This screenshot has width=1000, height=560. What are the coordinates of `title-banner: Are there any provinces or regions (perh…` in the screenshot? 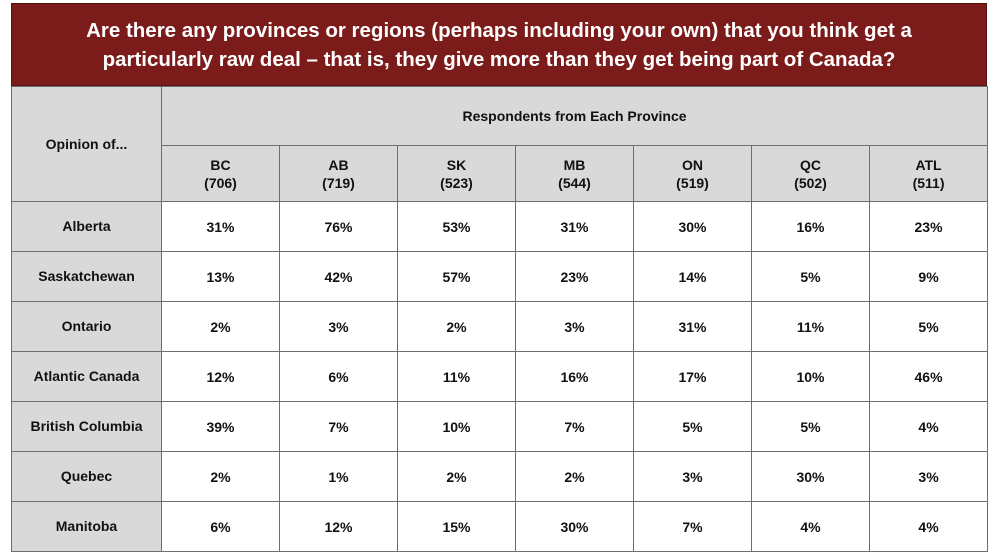 It's located at (499, 44).